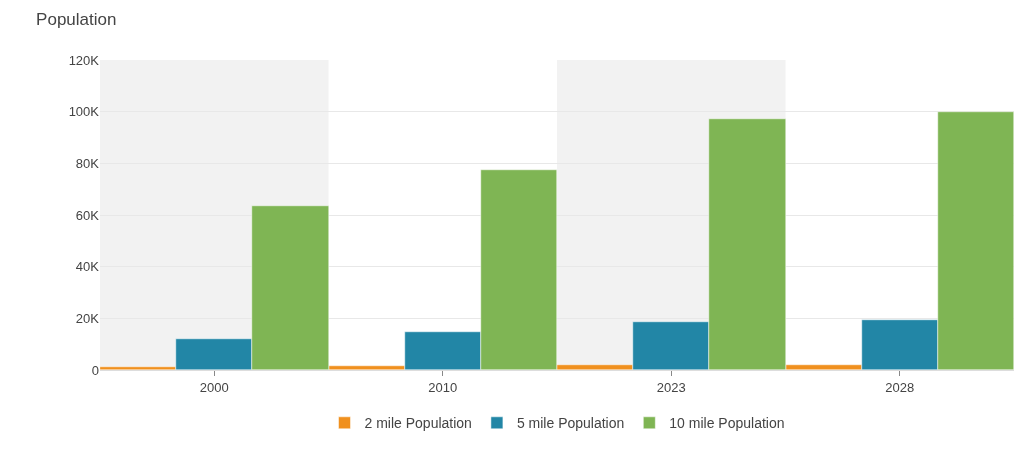 The image size is (1032, 451). What do you see at coordinates (87, 163) in the screenshot?
I see `y-tick-label: 80K` at bounding box center [87, 163].